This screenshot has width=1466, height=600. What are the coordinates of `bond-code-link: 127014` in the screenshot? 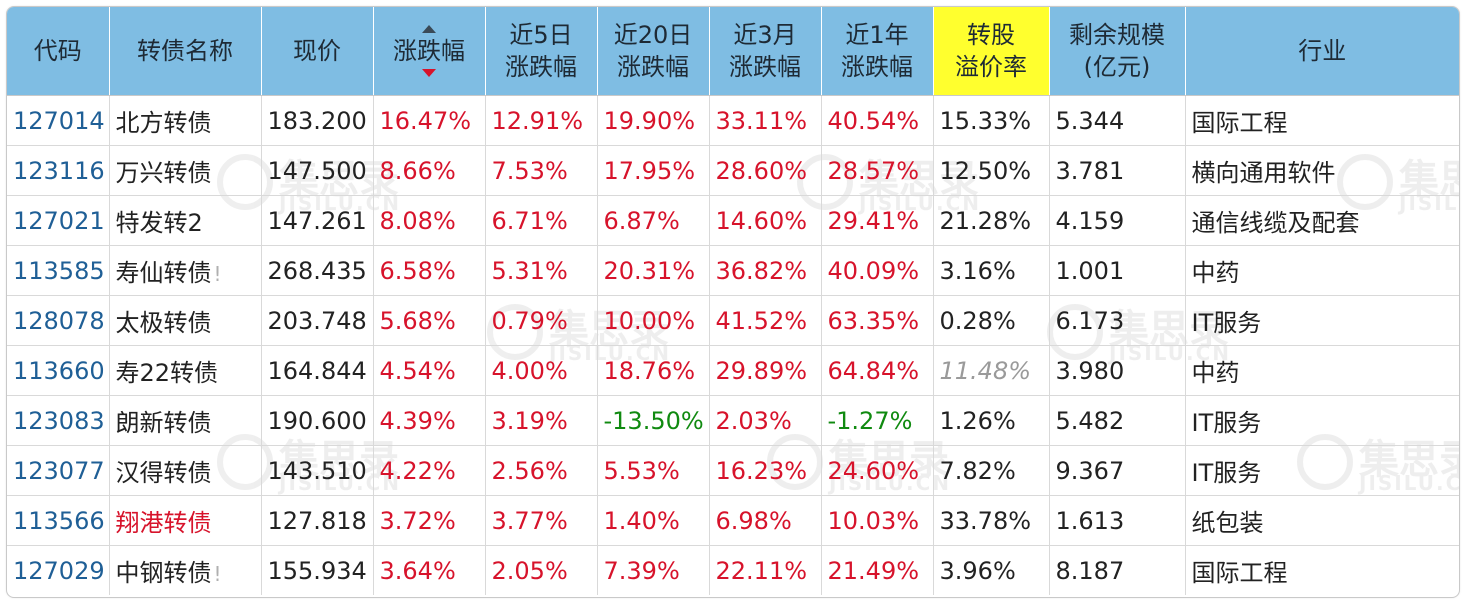 It's located at (58, 120).